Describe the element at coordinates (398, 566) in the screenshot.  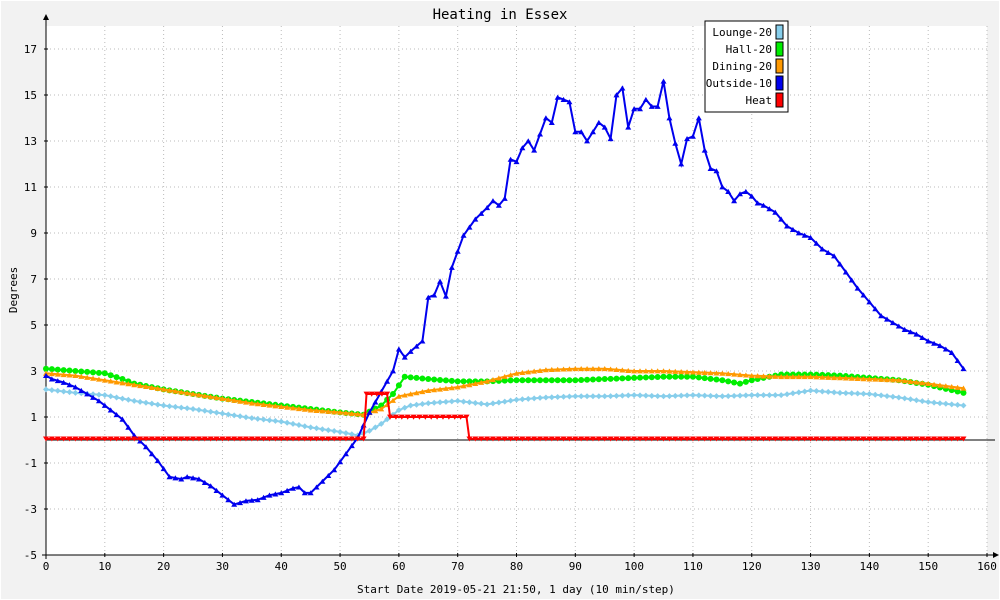
I see `x-tick-label: 60` at that location.